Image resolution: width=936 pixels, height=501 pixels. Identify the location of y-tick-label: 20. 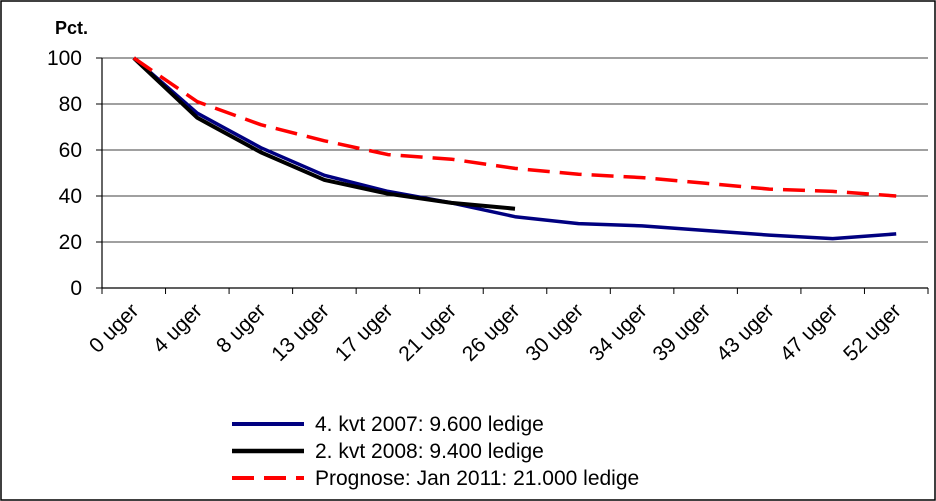
(70, 242).